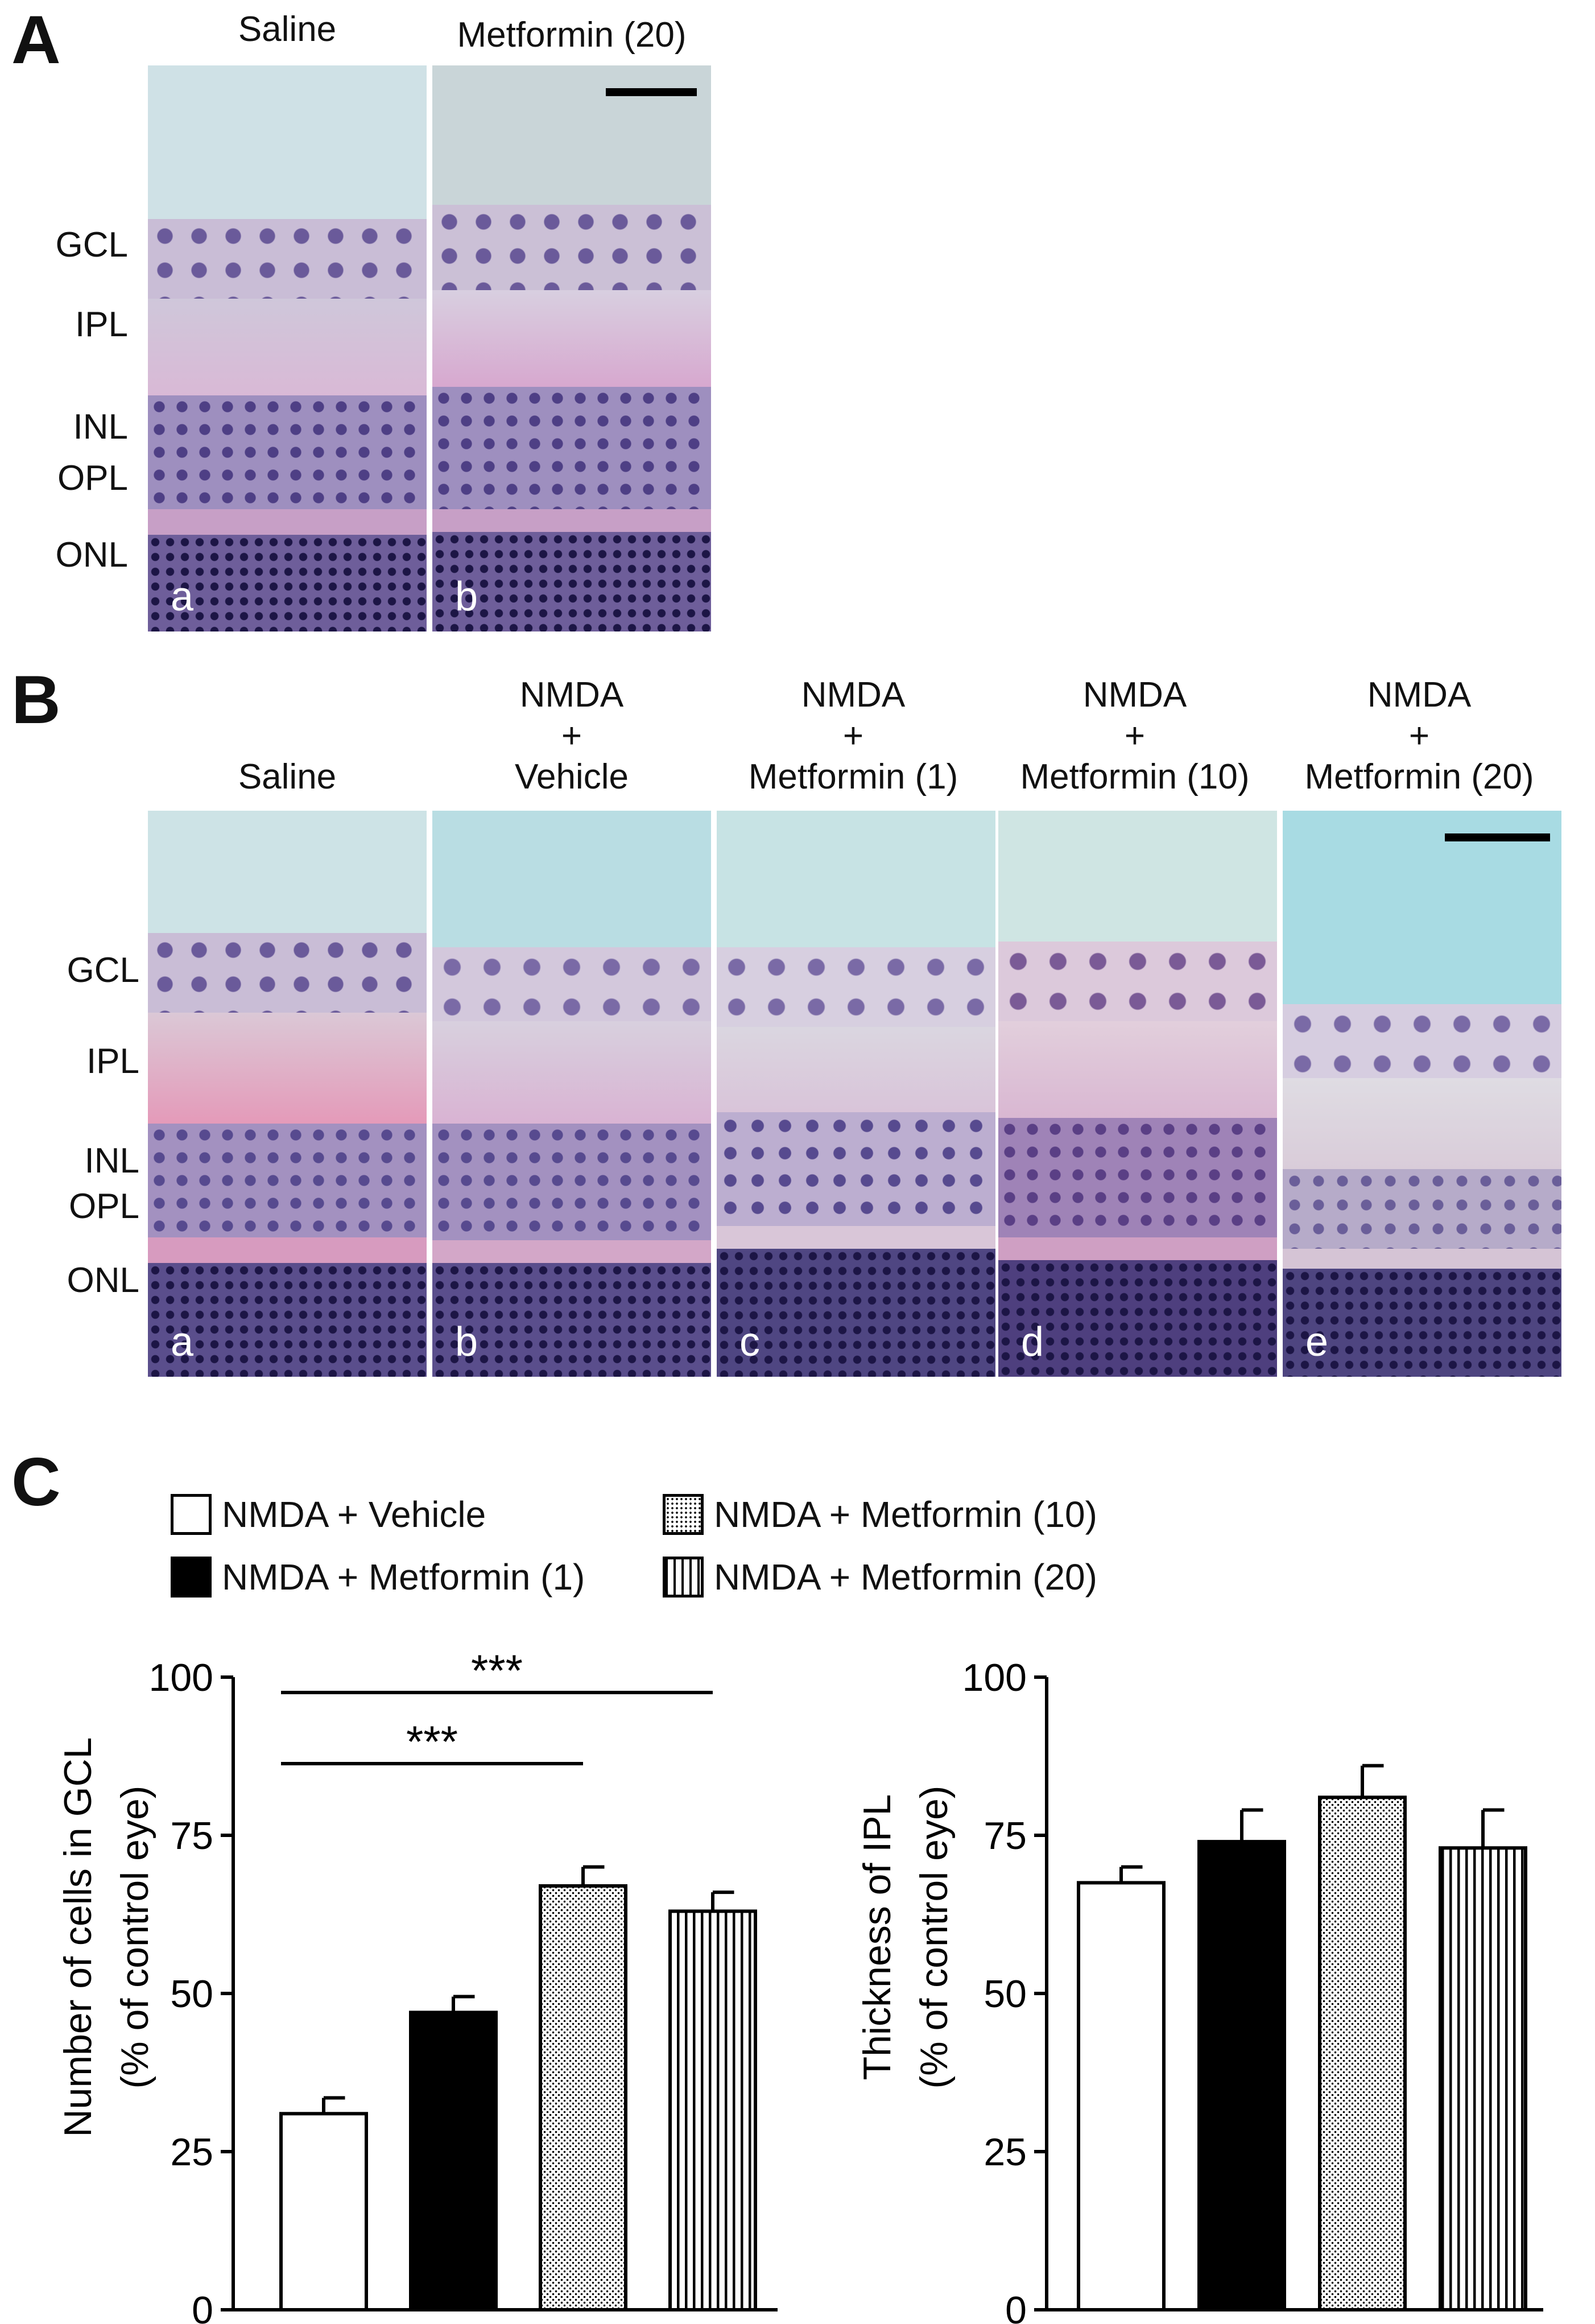  I want to click on header-line: Saline, so click(287, 776).